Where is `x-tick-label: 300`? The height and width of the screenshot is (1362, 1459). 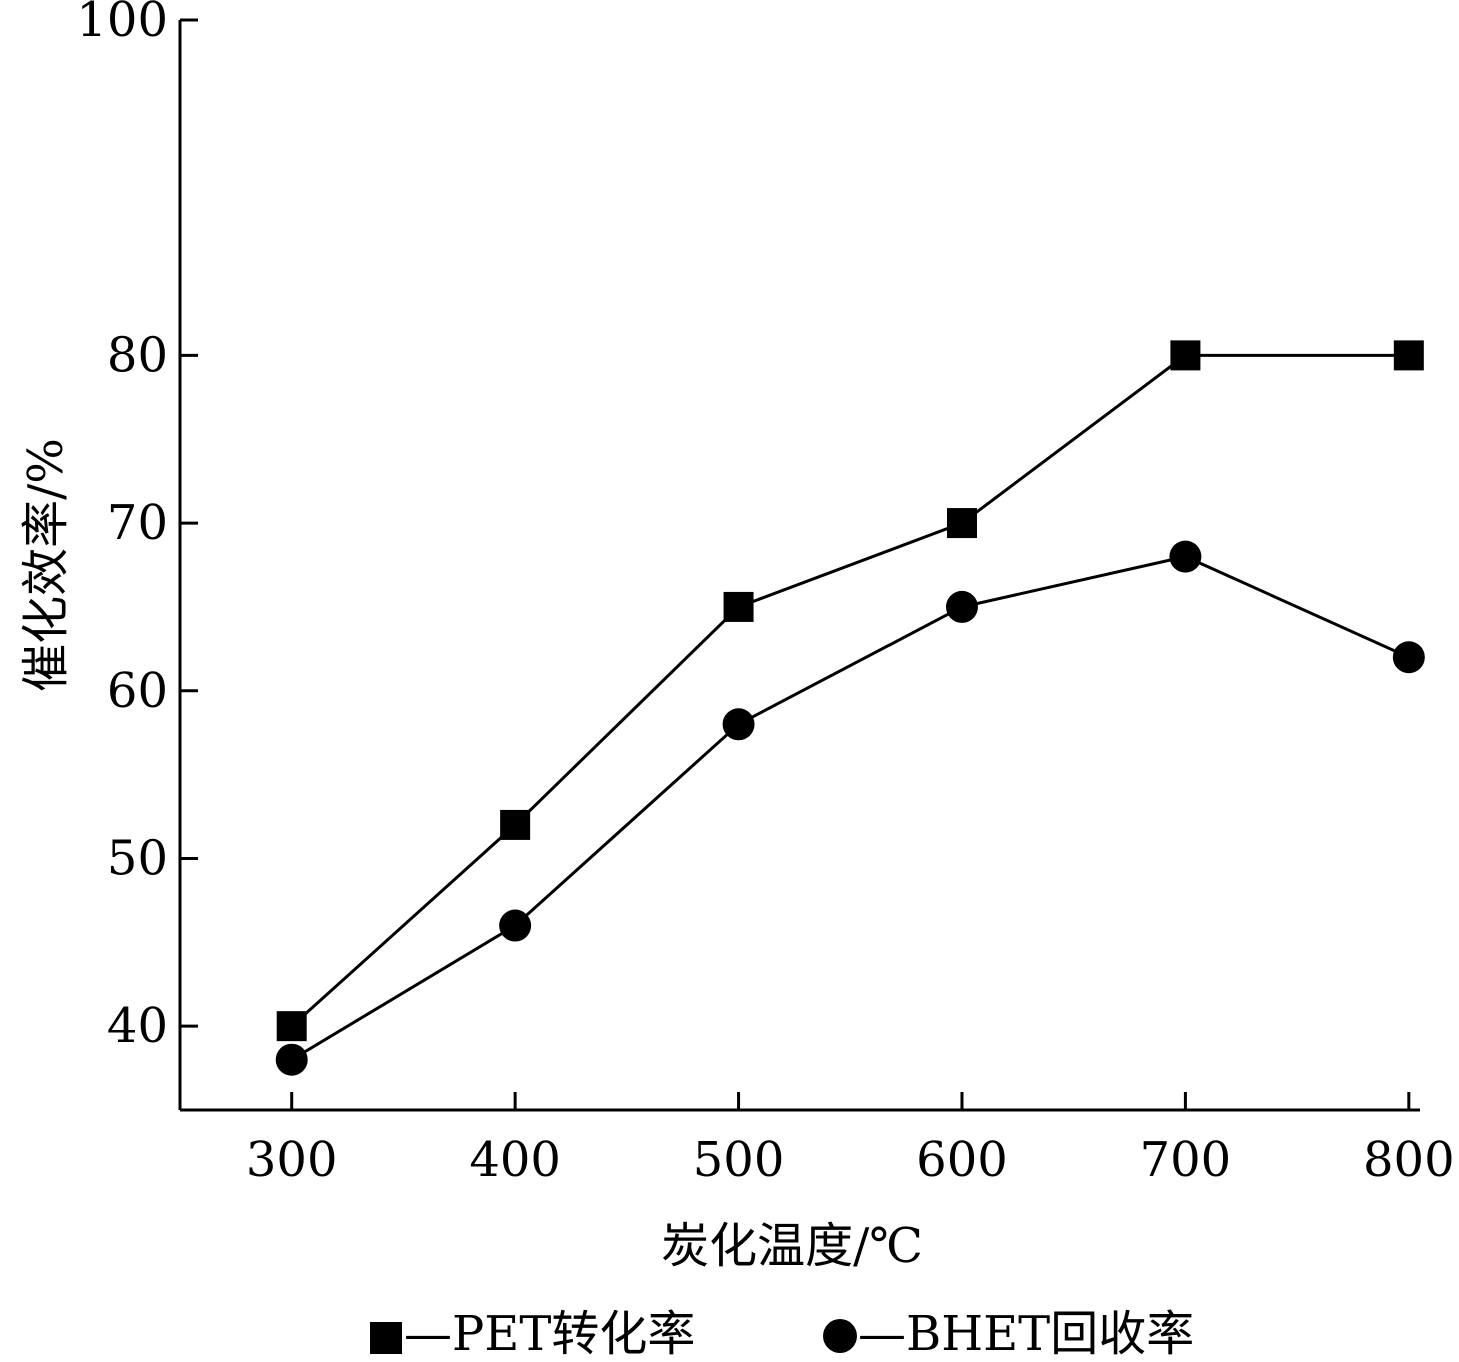
x-tick-label: 300 is located at coordinates (292, 1160).